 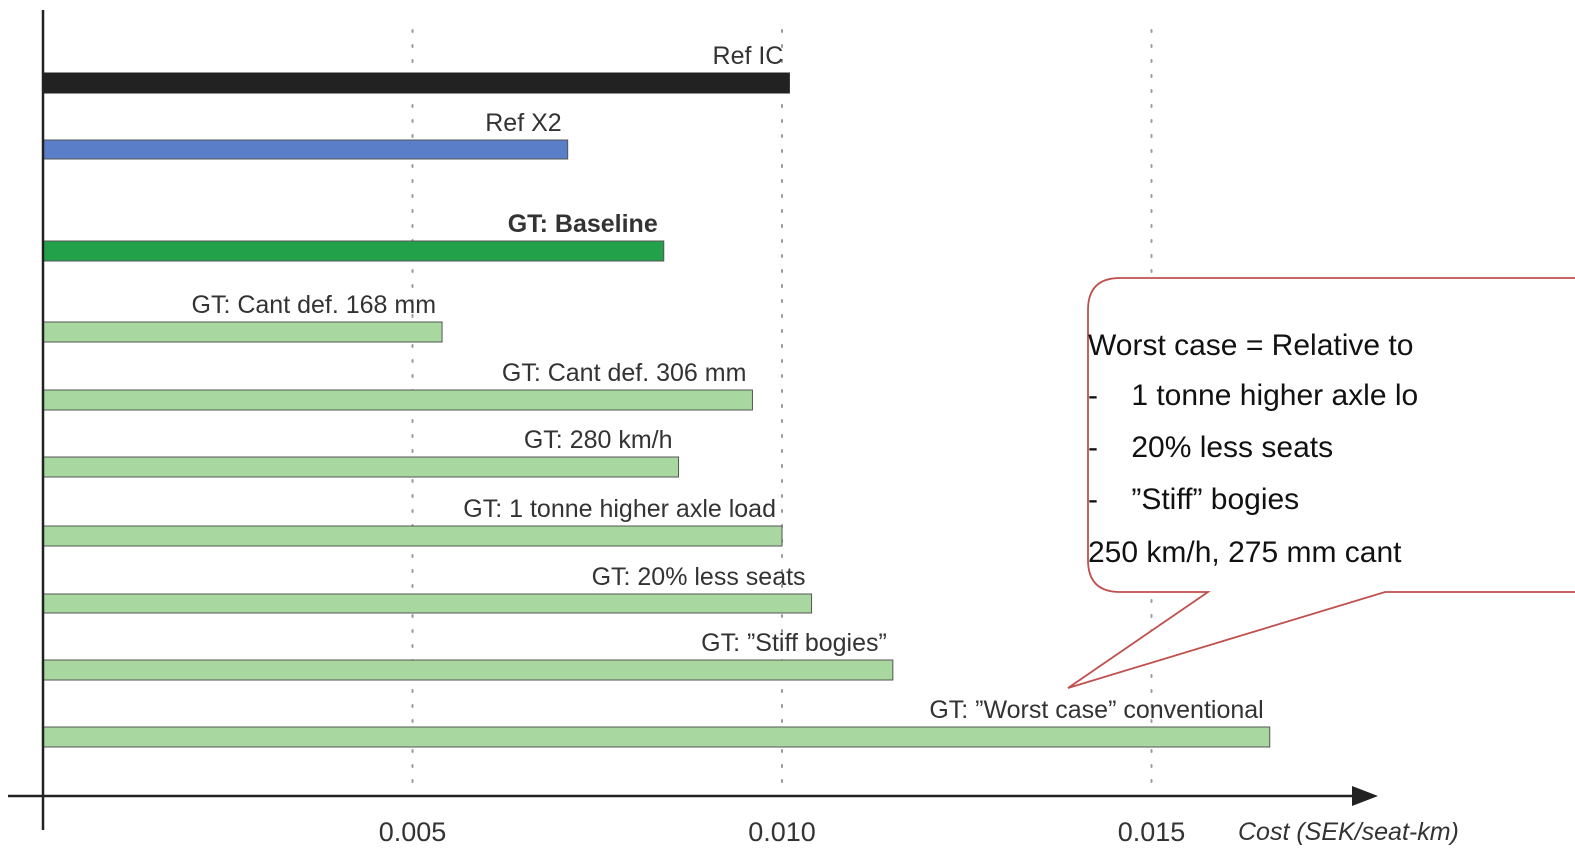 What do you see at coordinates (413, 832) in the screenshot?
I see `x-tick-label-0: 0.005` at bounding box center [413, 832].